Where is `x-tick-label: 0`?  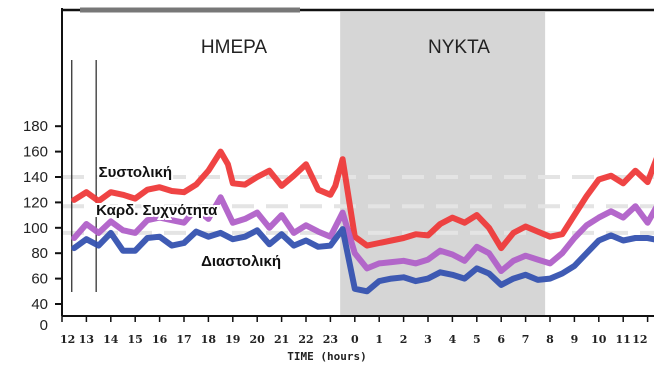
x-tick-label: 0 is located at coordinates (355, 339).